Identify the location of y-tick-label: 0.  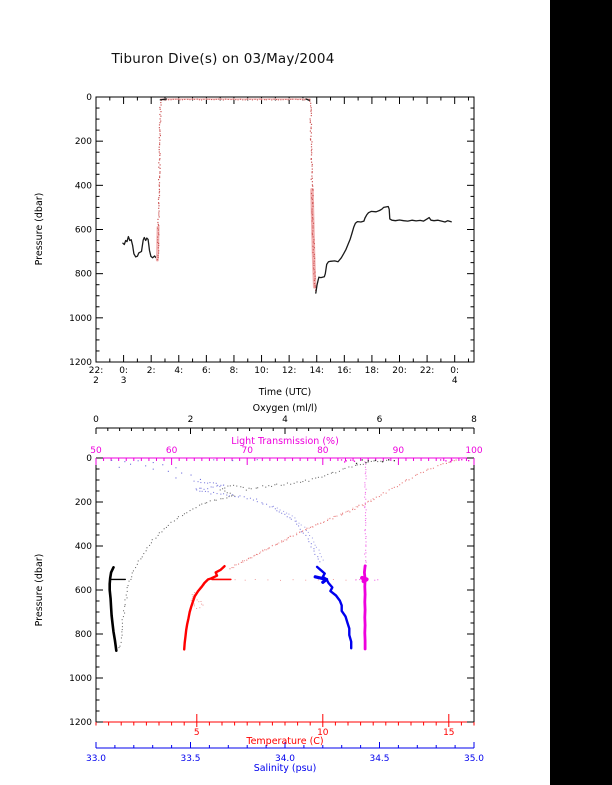
(89, 98).